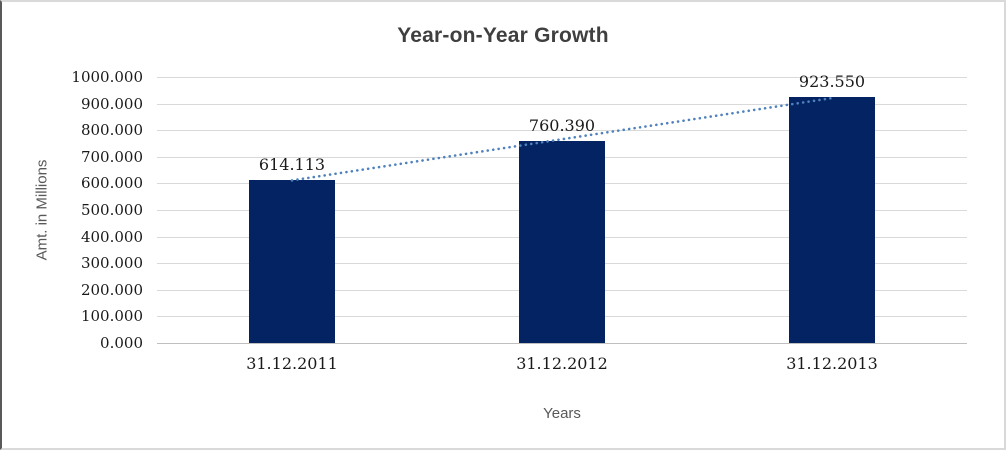  What do you see at coordinates (562, 77) in the screenshot?
I see `gridline` at bounding box center [562, 77].